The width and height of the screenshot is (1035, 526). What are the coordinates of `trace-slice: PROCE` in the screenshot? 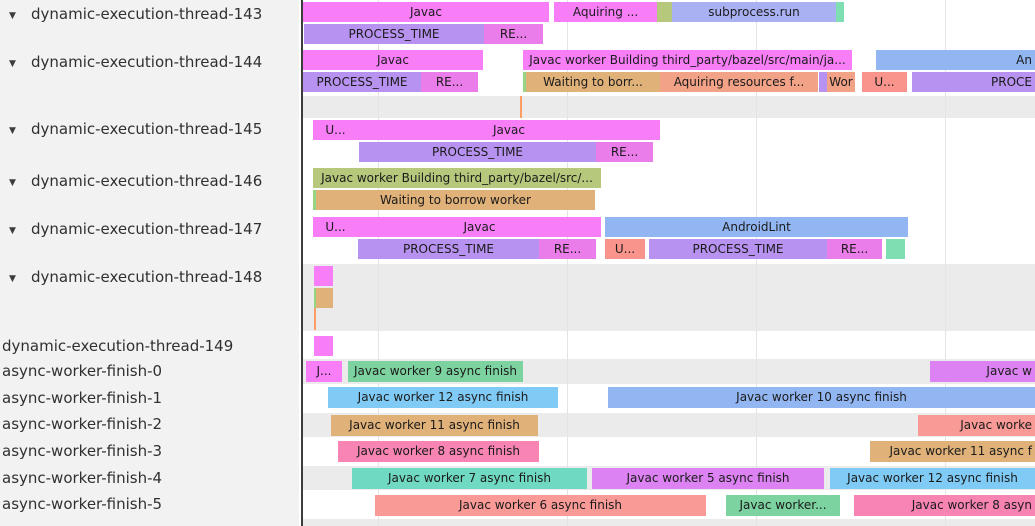 It's located at (973, 82).